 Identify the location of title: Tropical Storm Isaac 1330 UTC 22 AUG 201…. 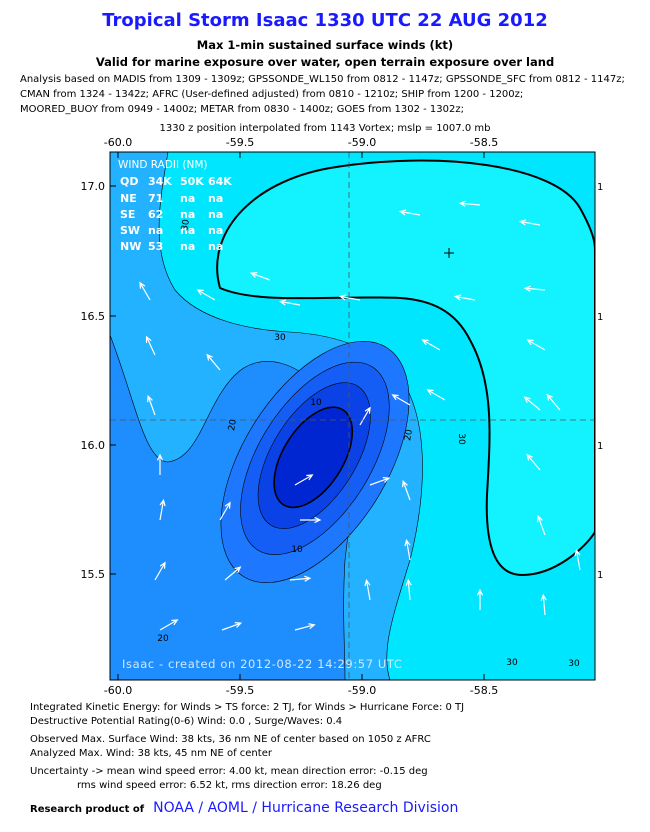
(325, 20).